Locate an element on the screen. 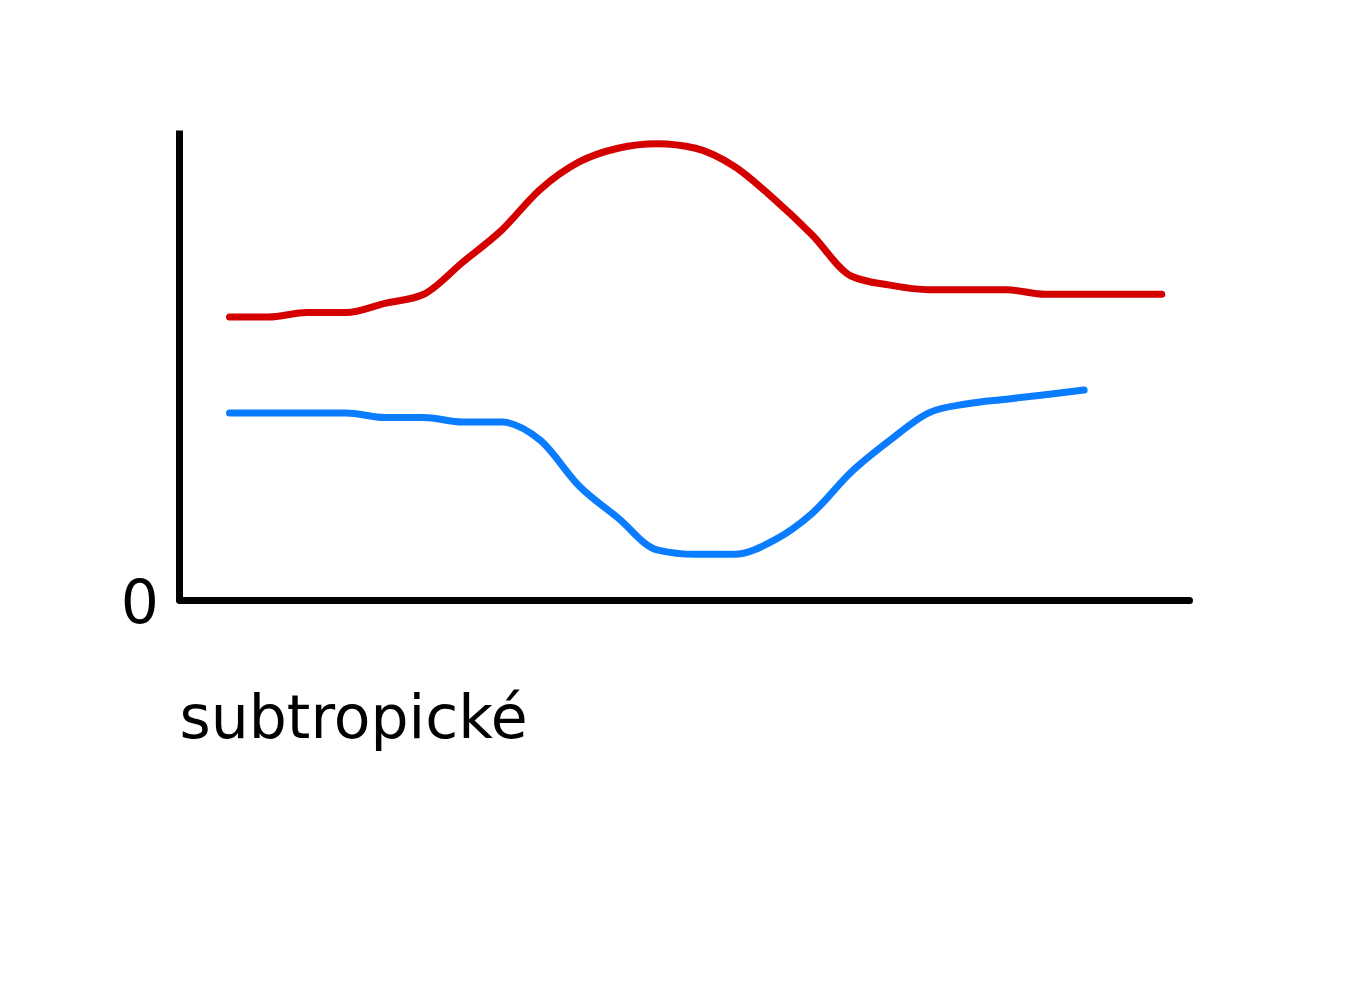  text: 0 is located at coordinates (139, 602).